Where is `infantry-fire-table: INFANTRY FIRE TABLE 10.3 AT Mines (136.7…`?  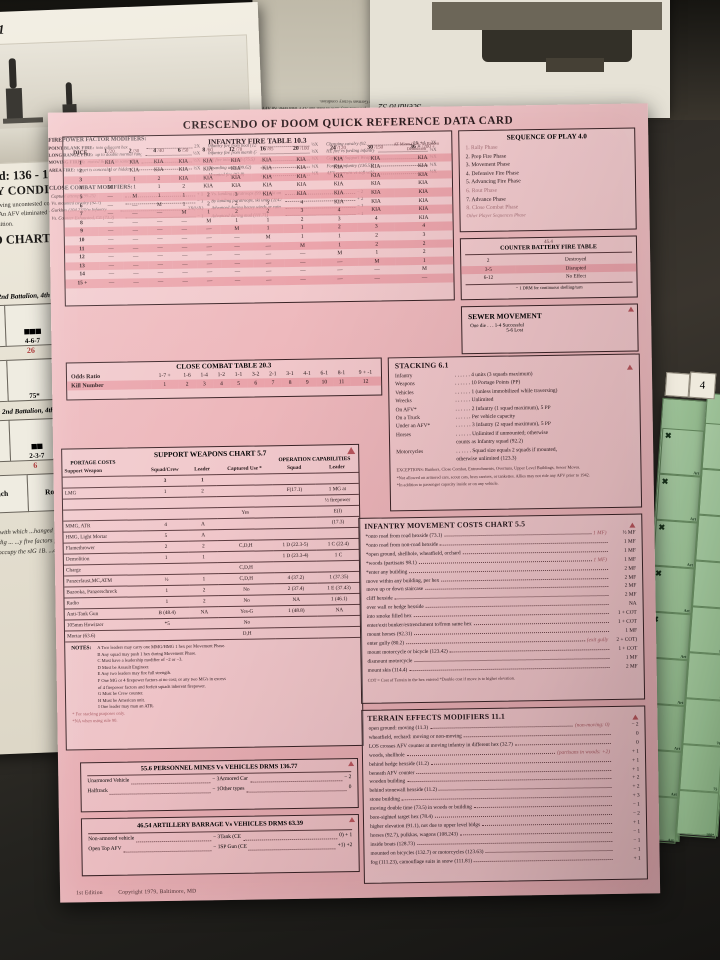 infantry-fire-table: INFANTRY FIRE TABLE 10.3 AT Mines (136.7… is located at coordinates (258, 218).